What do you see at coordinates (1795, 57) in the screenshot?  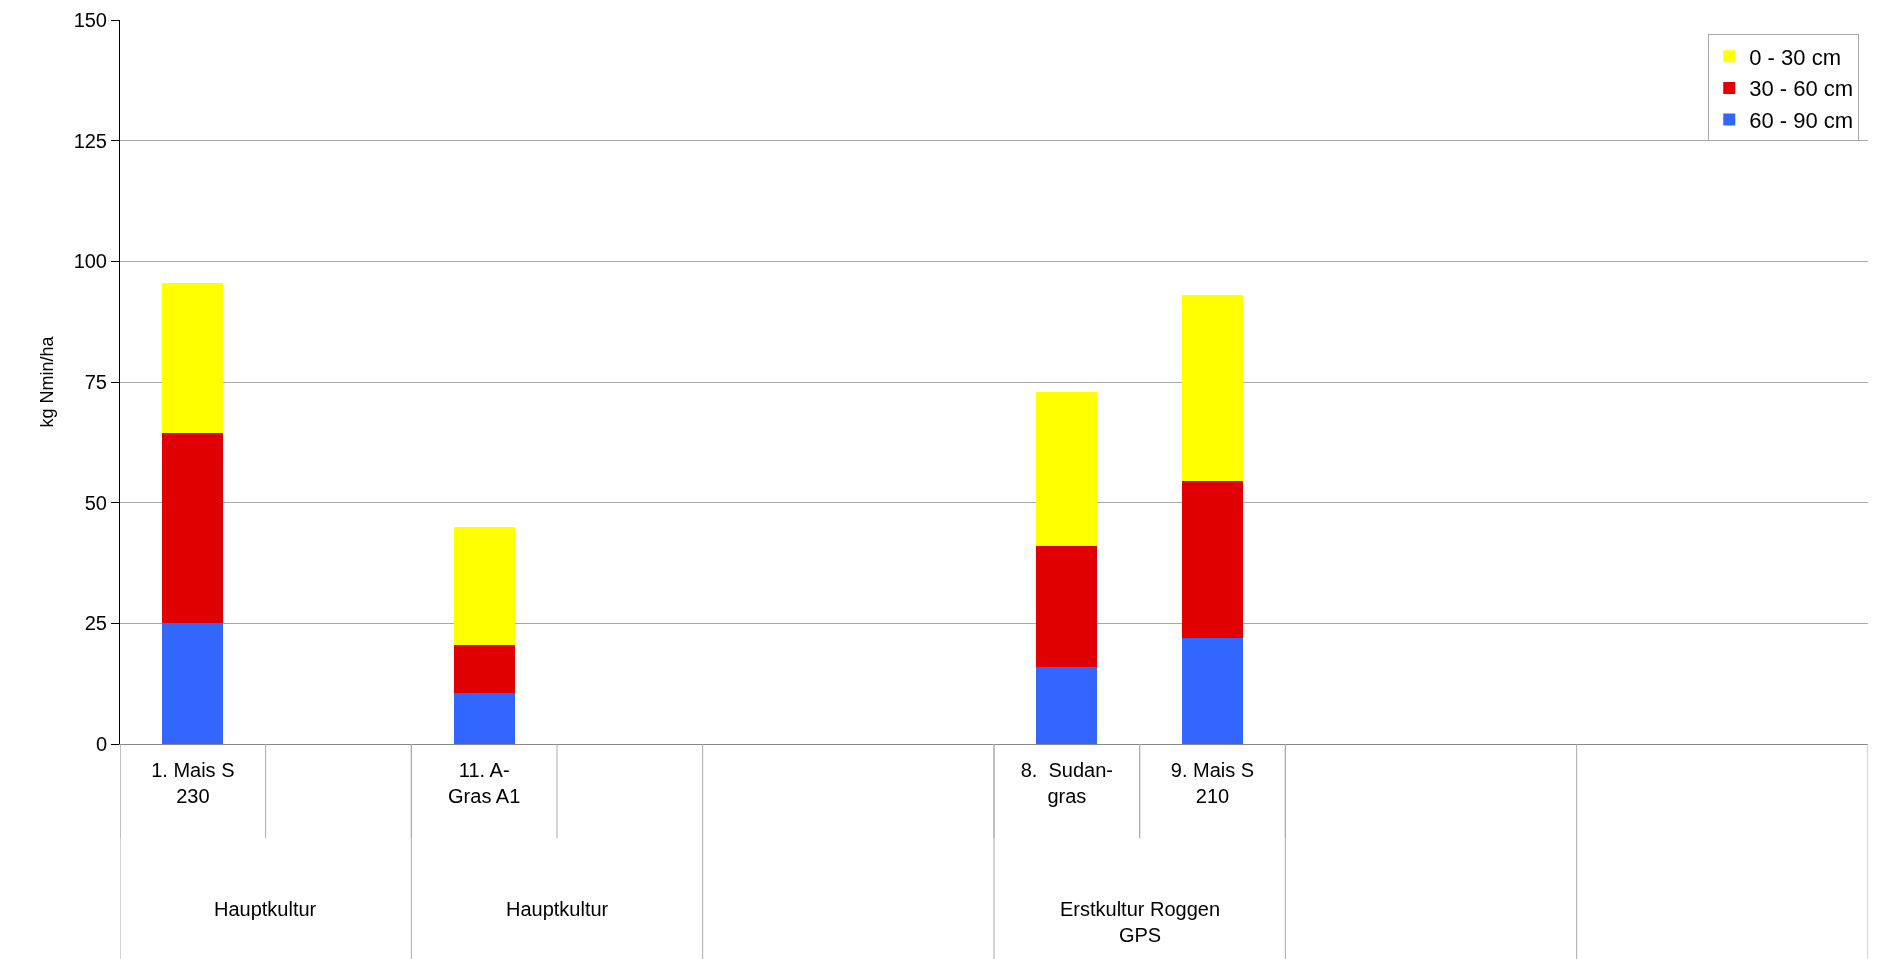 I see `legend-label: 0 - 30 cm` at bounding box center [1795, 57].